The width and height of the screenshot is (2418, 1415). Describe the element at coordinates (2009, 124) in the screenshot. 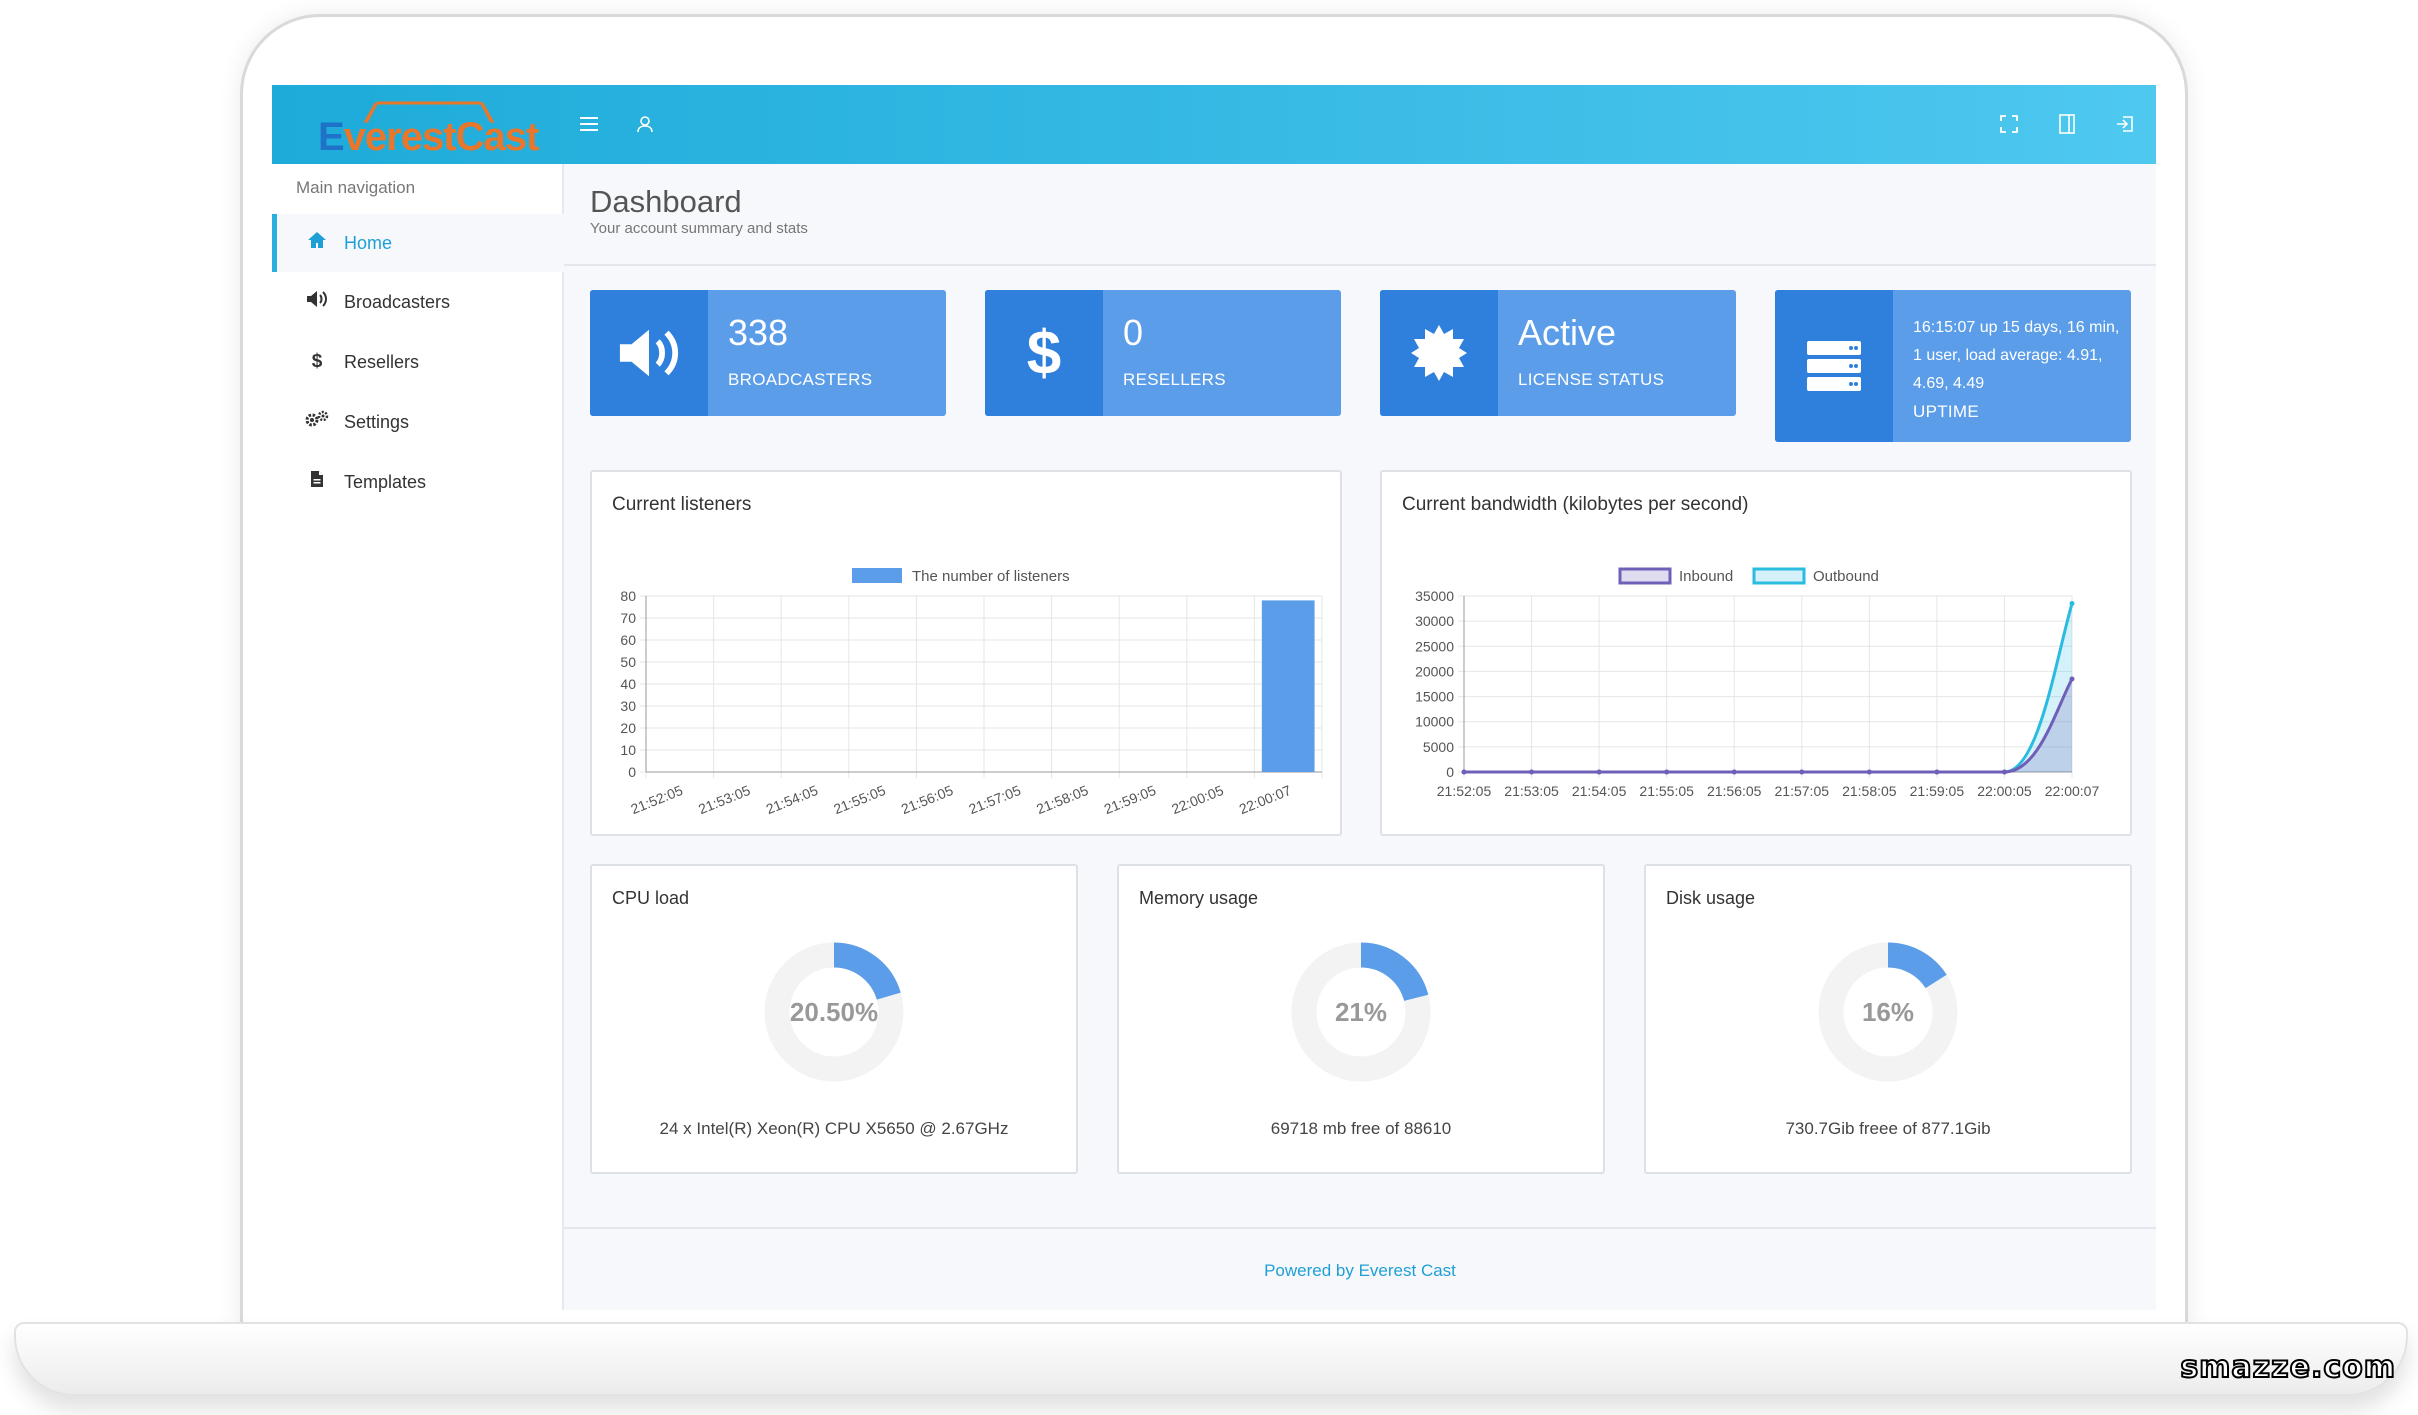

I see `fullscreen-icon` at that location.